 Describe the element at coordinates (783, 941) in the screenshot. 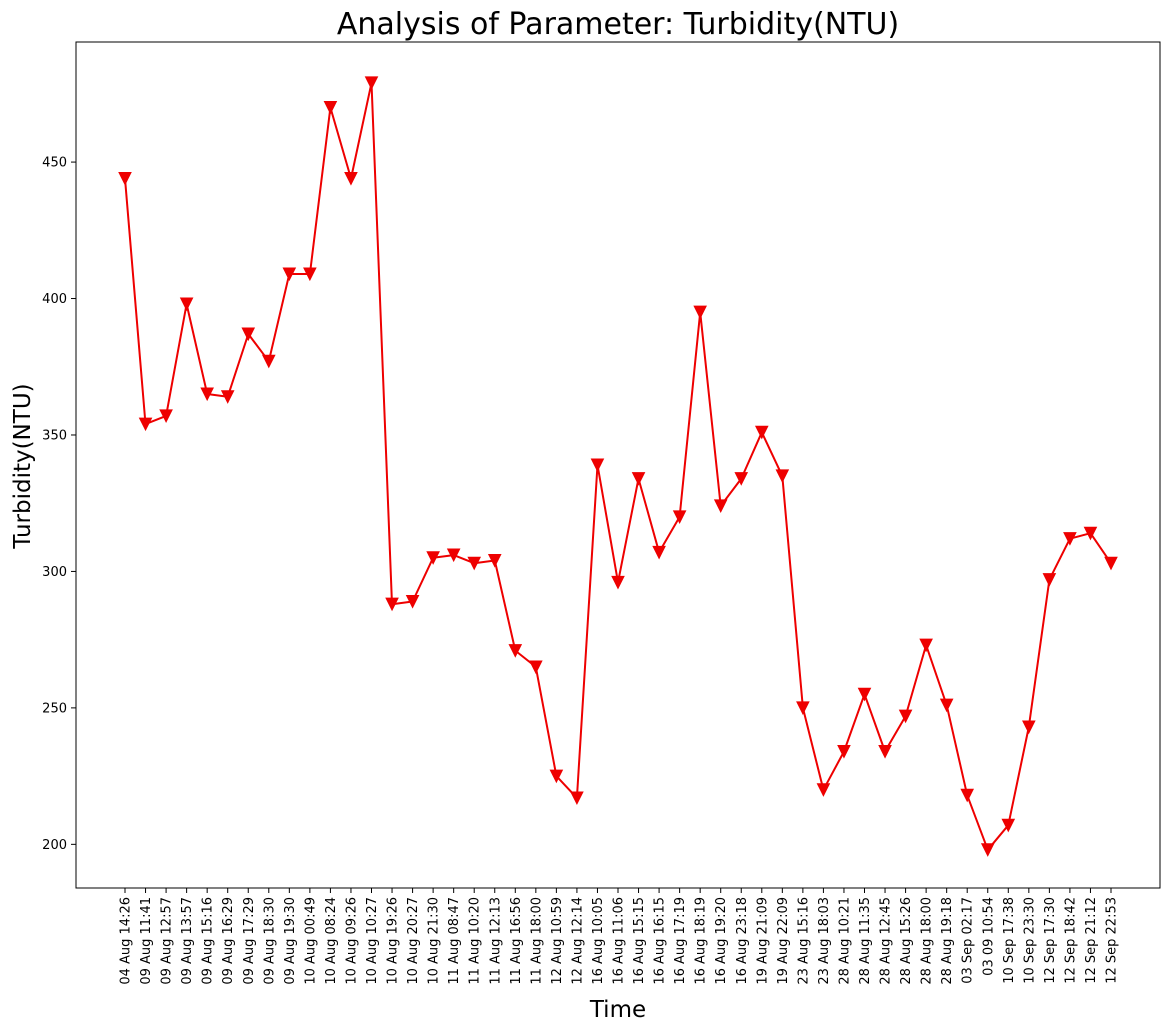

I see `x-tick-label: 19 Aug 22:09` at that location.